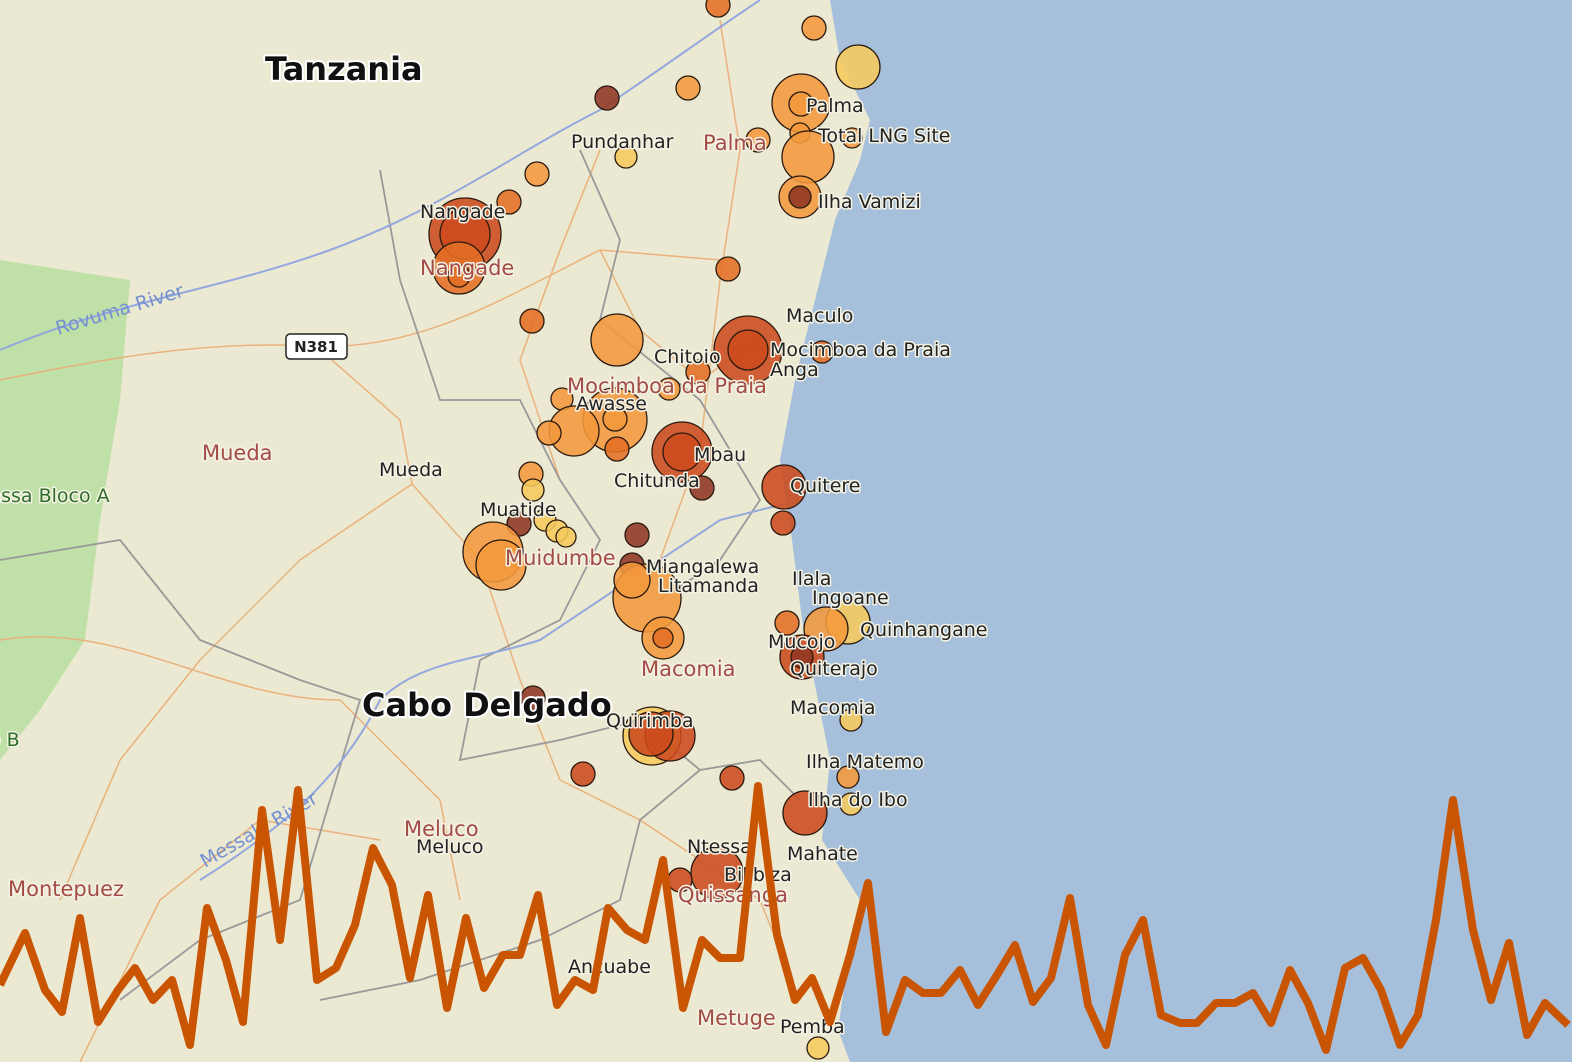 The image size is (1572, 1062). Describe the element at coordinates (719, 847) in the screenshot. I see `map-label: Ntessa` at that location.